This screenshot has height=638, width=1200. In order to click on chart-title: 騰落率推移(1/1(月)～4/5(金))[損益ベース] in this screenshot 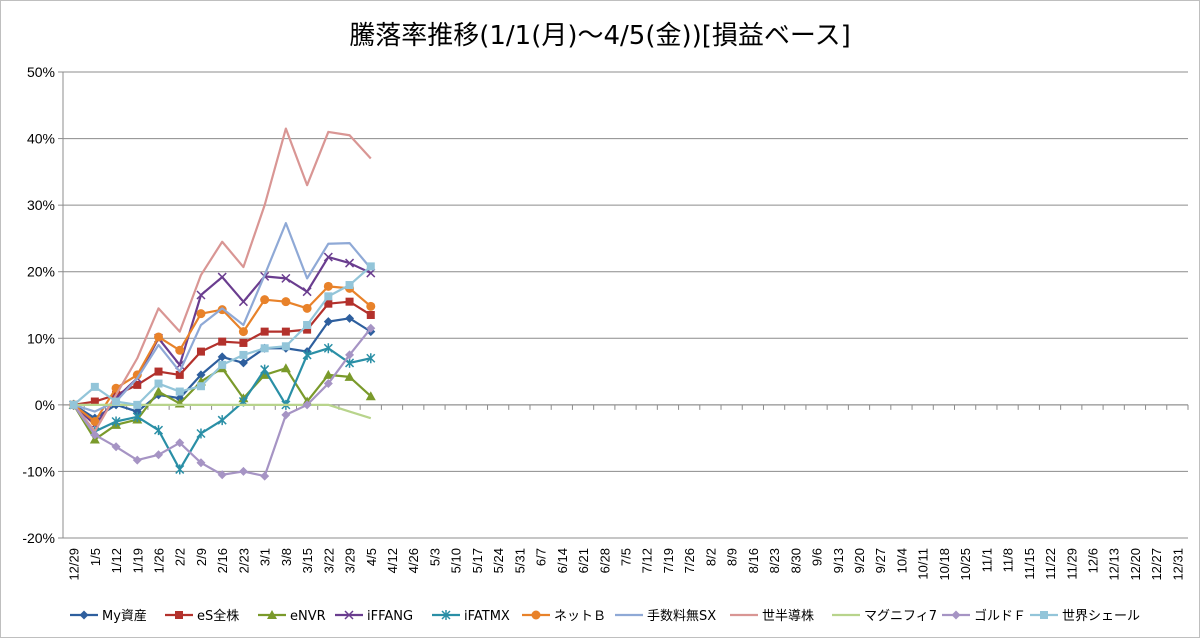, I will do `click(600, 36)`.